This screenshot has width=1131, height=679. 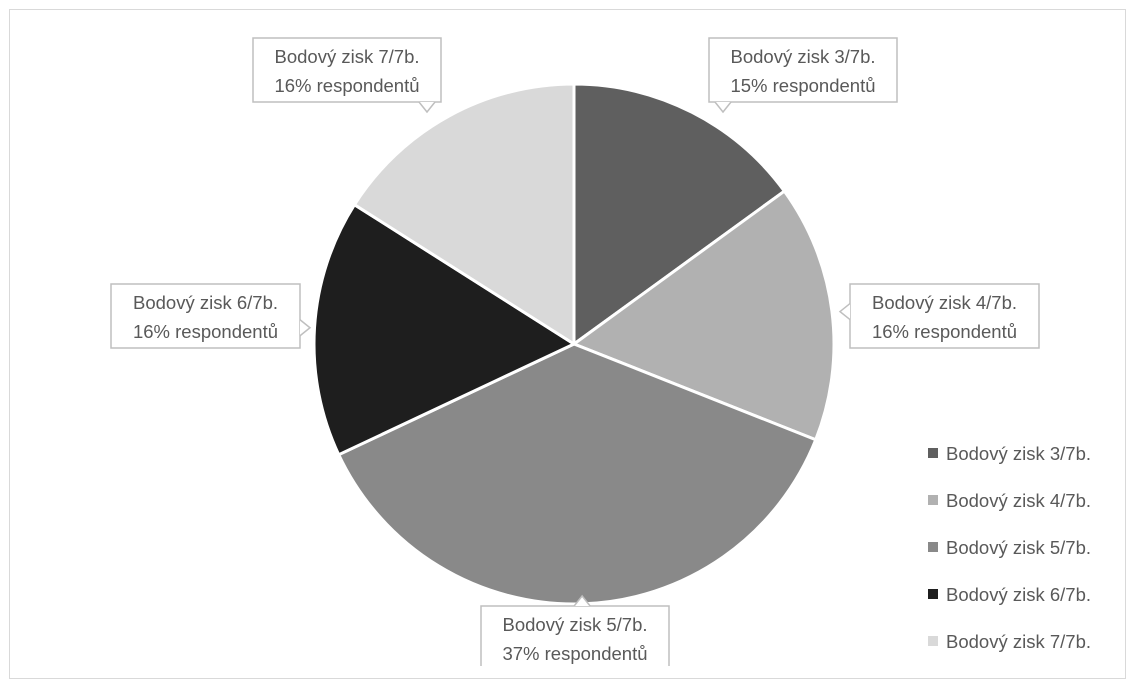 I want to click on callout-label: Bodový zisk 4/7b., so click(x=944, y=302).